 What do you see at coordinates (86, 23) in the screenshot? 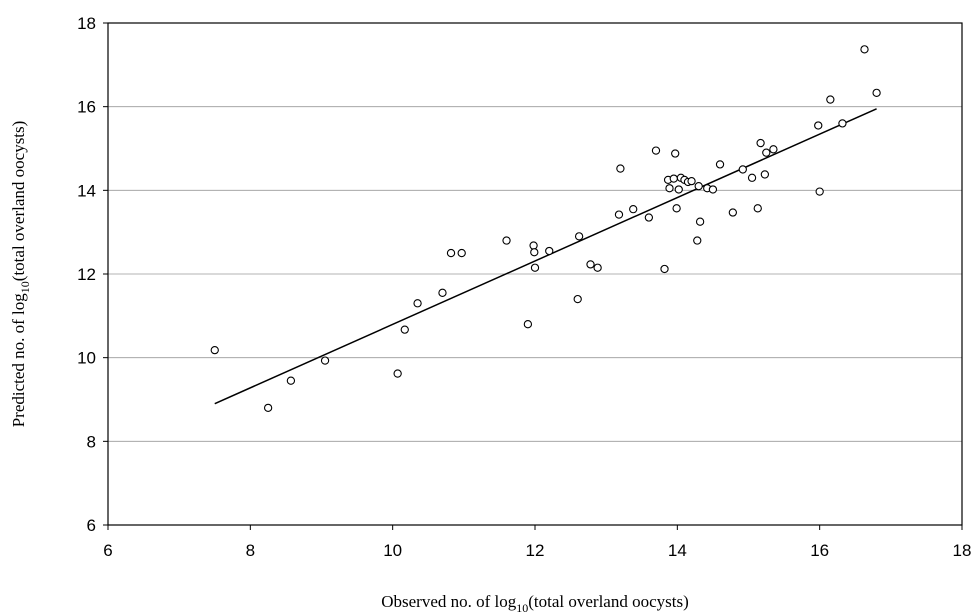
I see `y-tick-label: 18` at bounding box center [86, 23].